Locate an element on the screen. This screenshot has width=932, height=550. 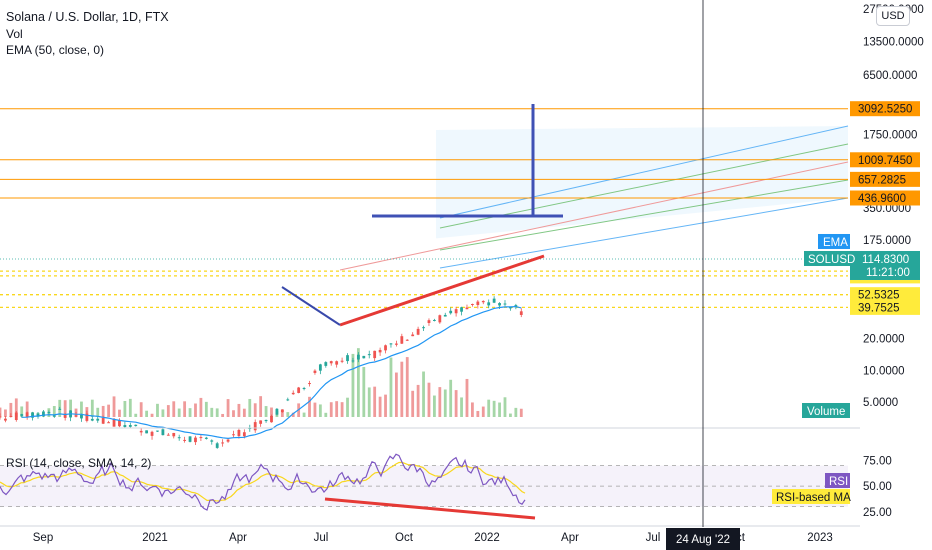
price-tick-label: 20.0000 is located at coordinates (884, 340).